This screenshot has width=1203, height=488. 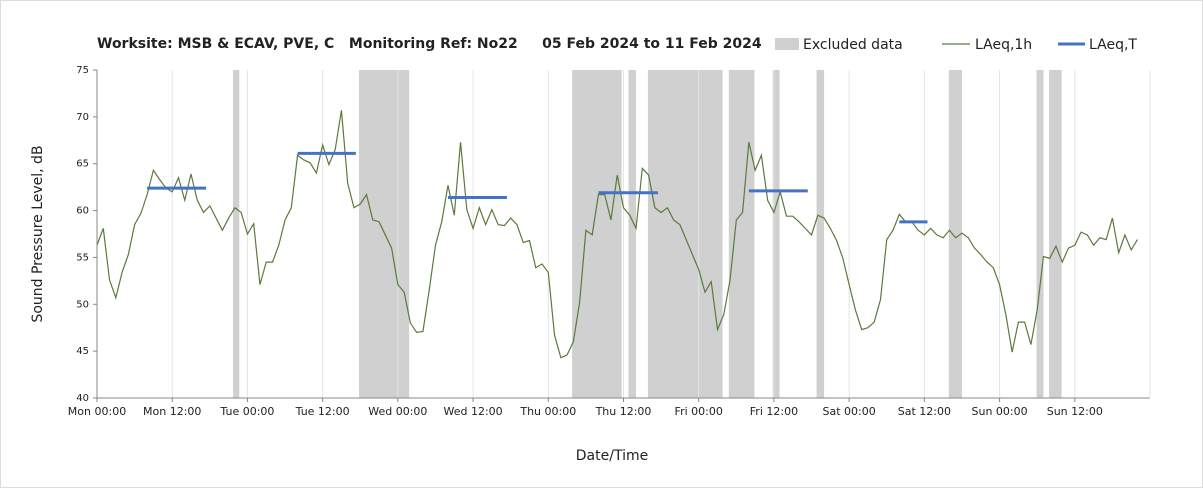 What do you see at coordinates (82, 70) in the screenshot?
I see `y-tick-label: 75` at bounding box center [82, 70].